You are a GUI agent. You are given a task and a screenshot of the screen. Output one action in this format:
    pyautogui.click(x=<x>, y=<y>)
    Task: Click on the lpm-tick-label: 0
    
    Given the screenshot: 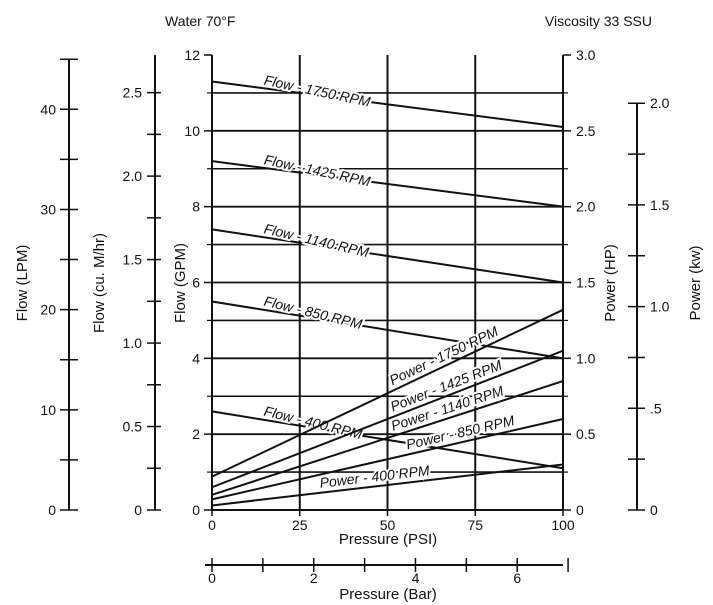 What is the action you would take?
    pyautogui.click(x=52, y=510)
    